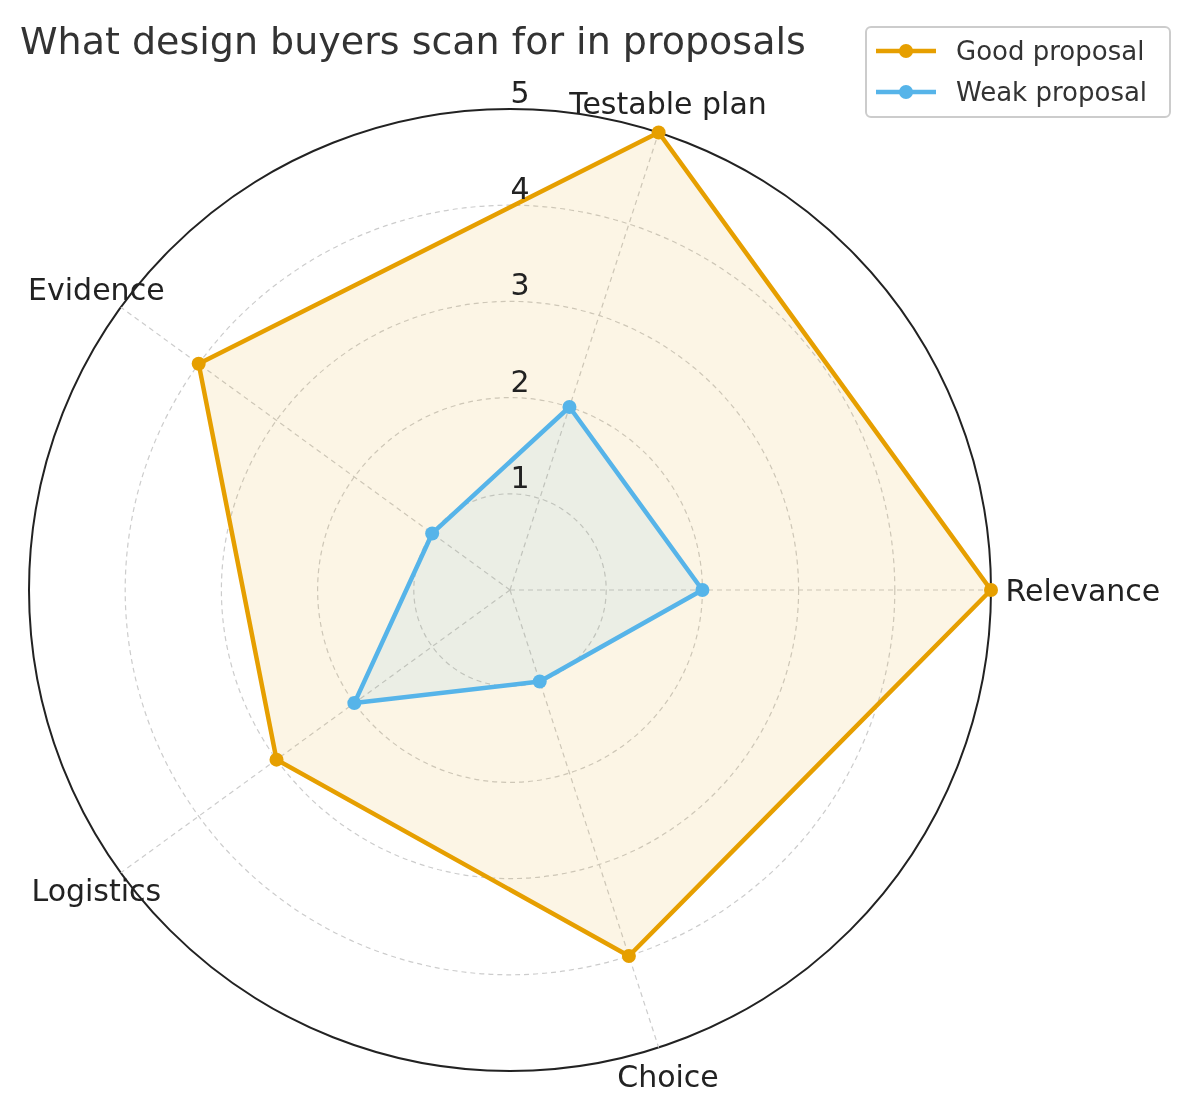 Image resolution: width=1190 pixels, height=1113 pixels. What do you see at coordinates (1050, 51) in the screenshot?
I see `legend-label: Good proposal` at bounding box center [1050, 51].